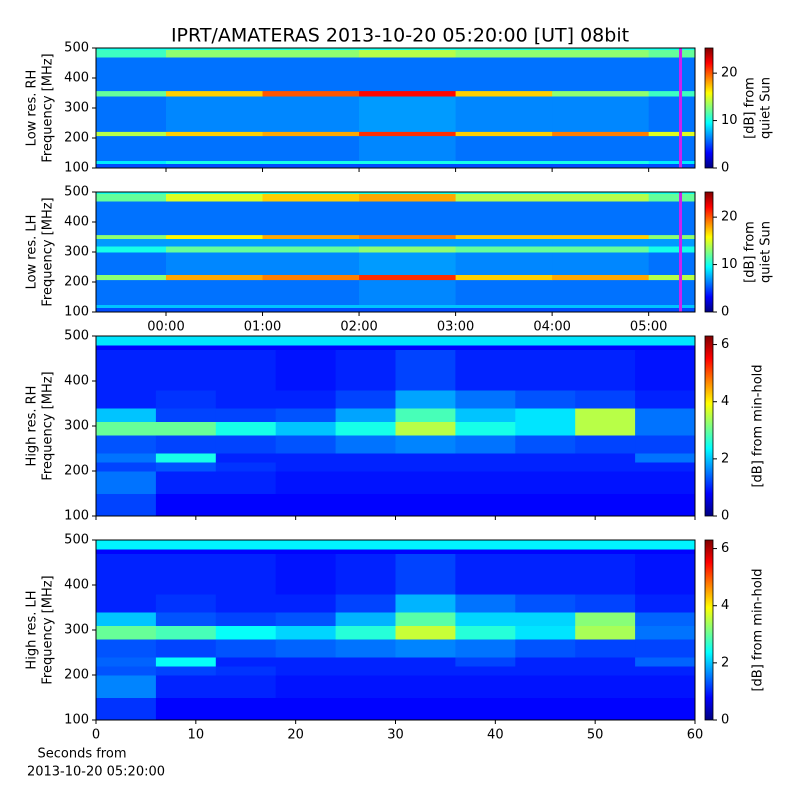 The height and width of the screenshot is (800, 800). Describe the element at coordinates (729, 120) in the screenshot. I see `colorbar-tick-label: 10` at that location.